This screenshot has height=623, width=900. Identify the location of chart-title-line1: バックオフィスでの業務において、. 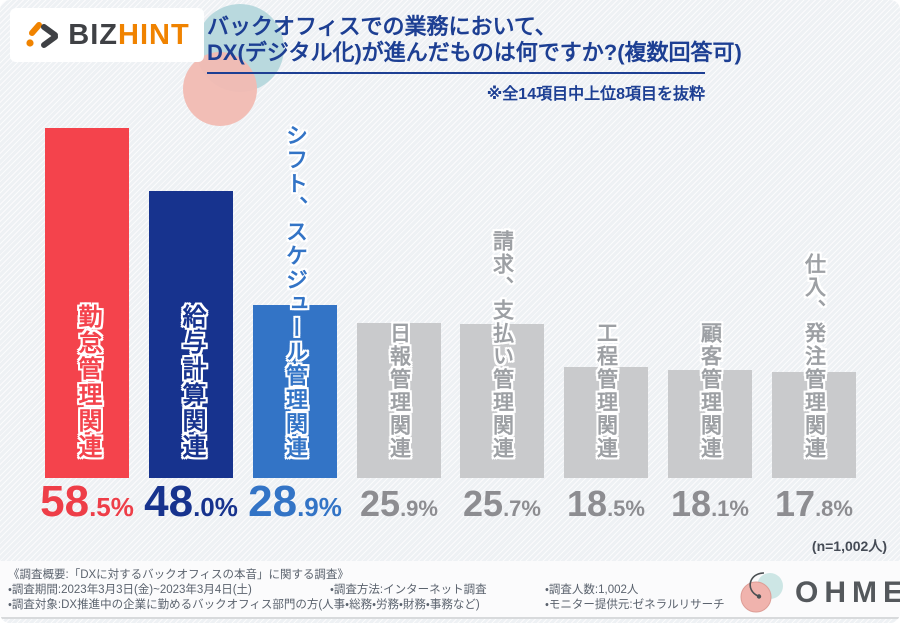
(382, 26).